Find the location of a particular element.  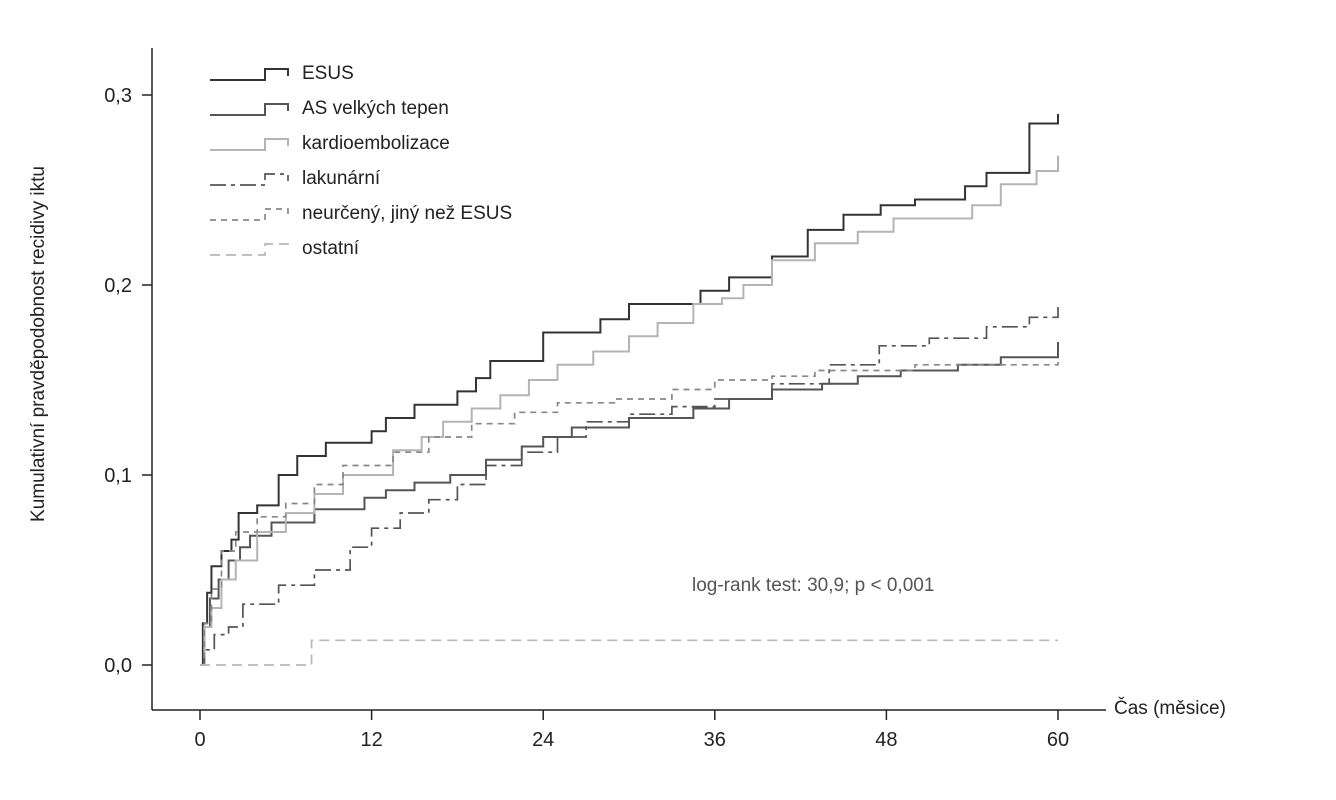

x-tick-label-36: 36 is located at coordinates (715, 740).